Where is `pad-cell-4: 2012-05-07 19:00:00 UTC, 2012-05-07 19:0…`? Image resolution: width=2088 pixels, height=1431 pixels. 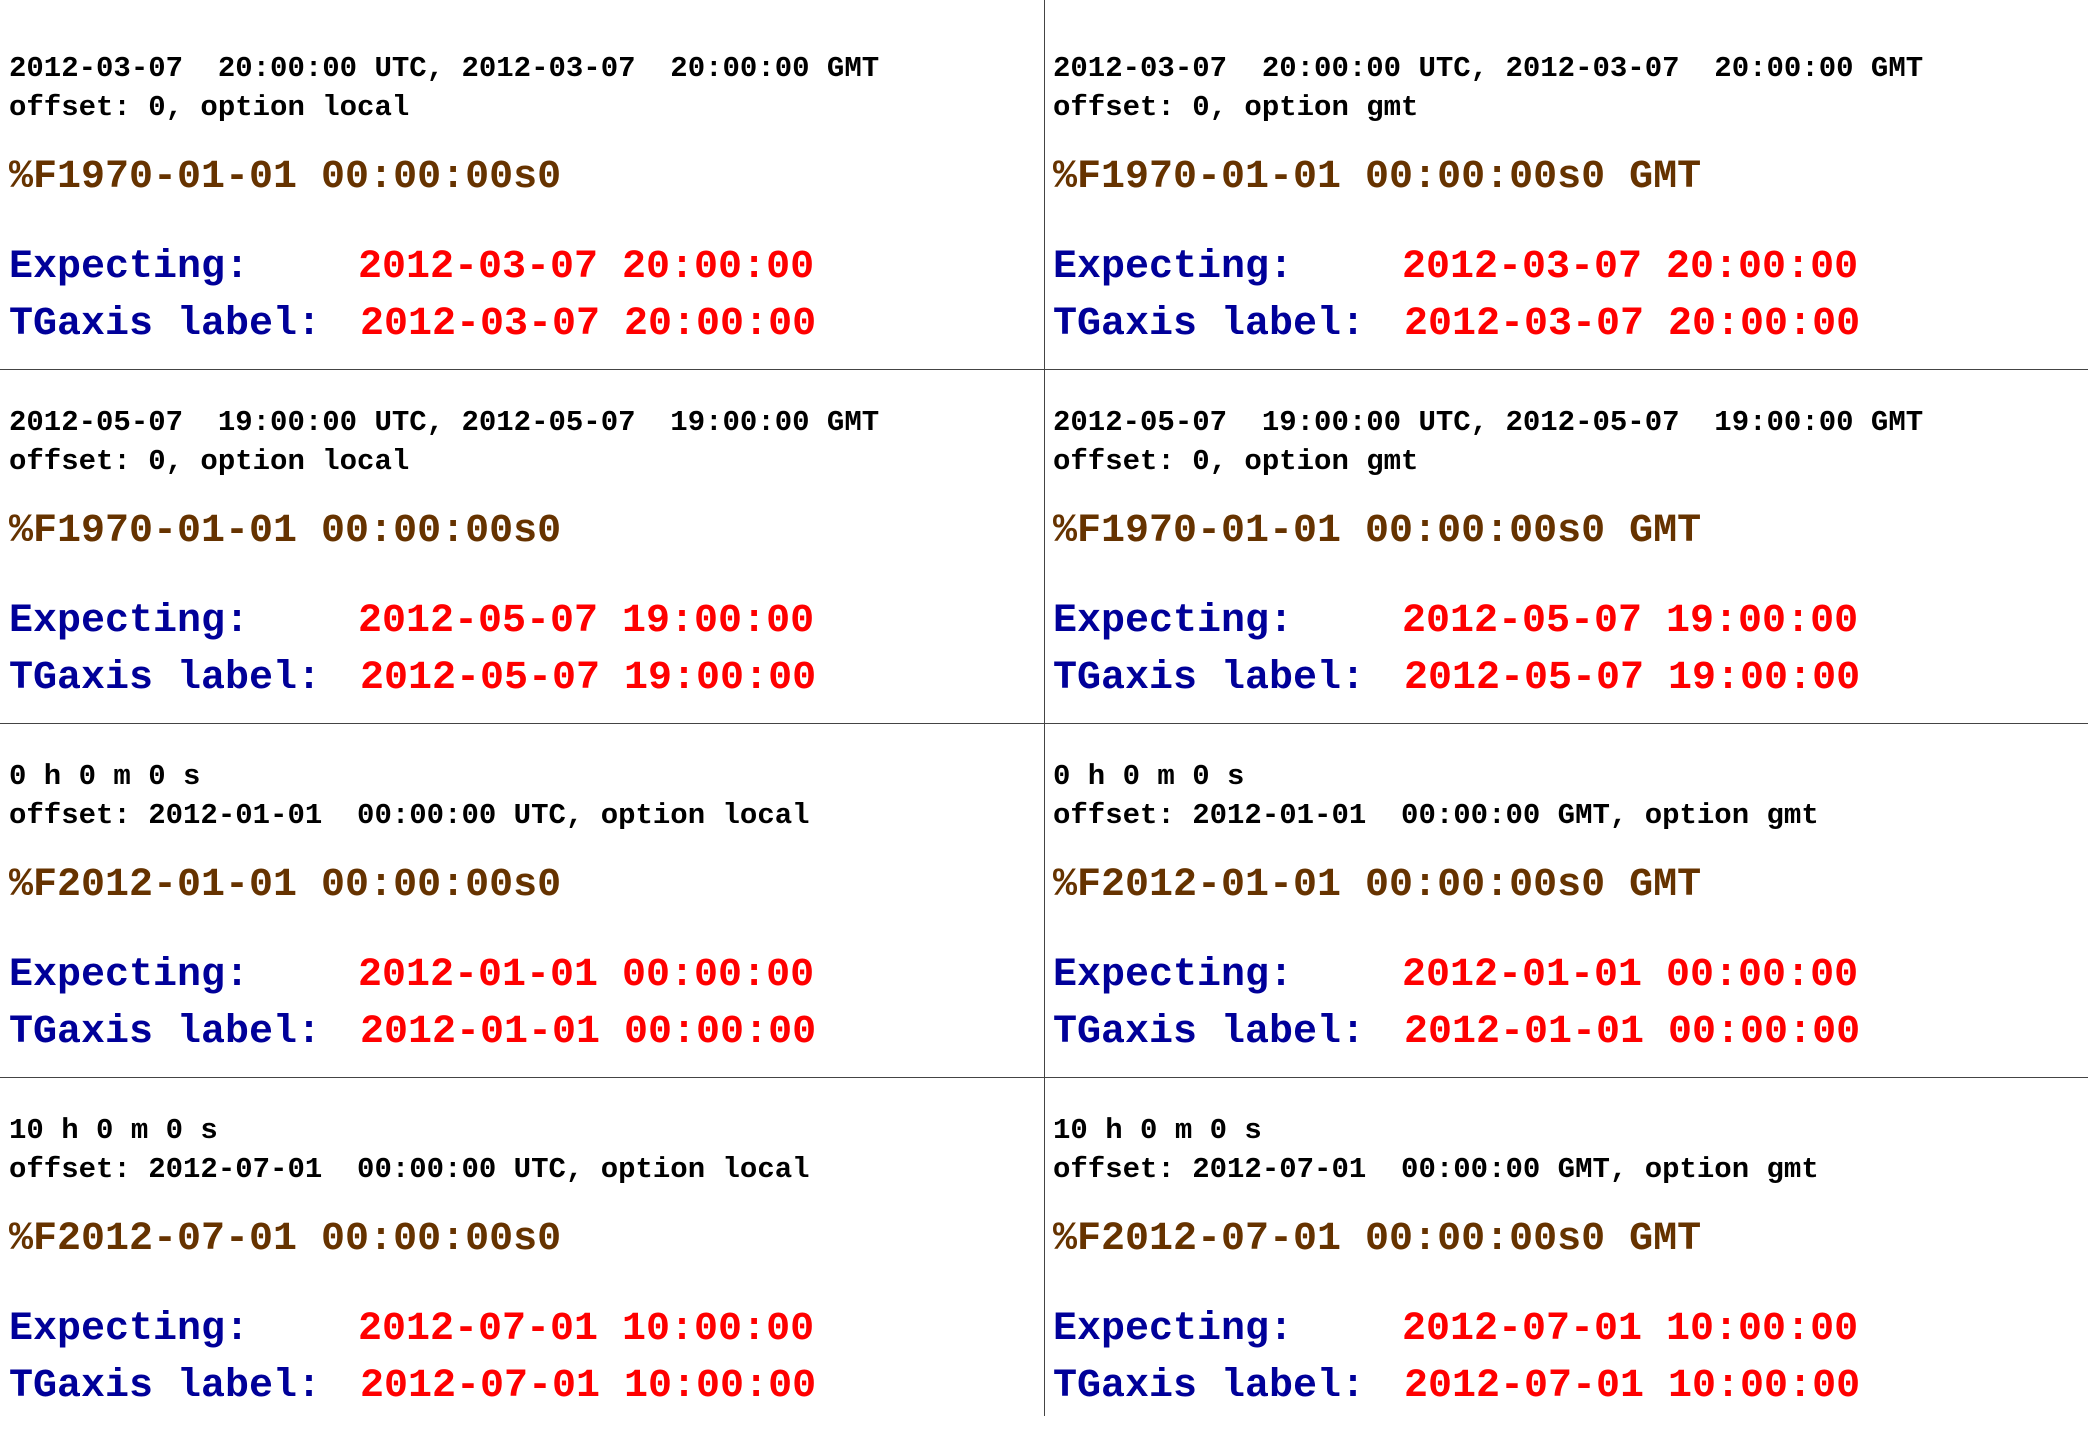
pad-cell-4: 2012-05-07 19:00:00 UTC, 2012-05-07 19:0… is located at coordinates (1566, 546).